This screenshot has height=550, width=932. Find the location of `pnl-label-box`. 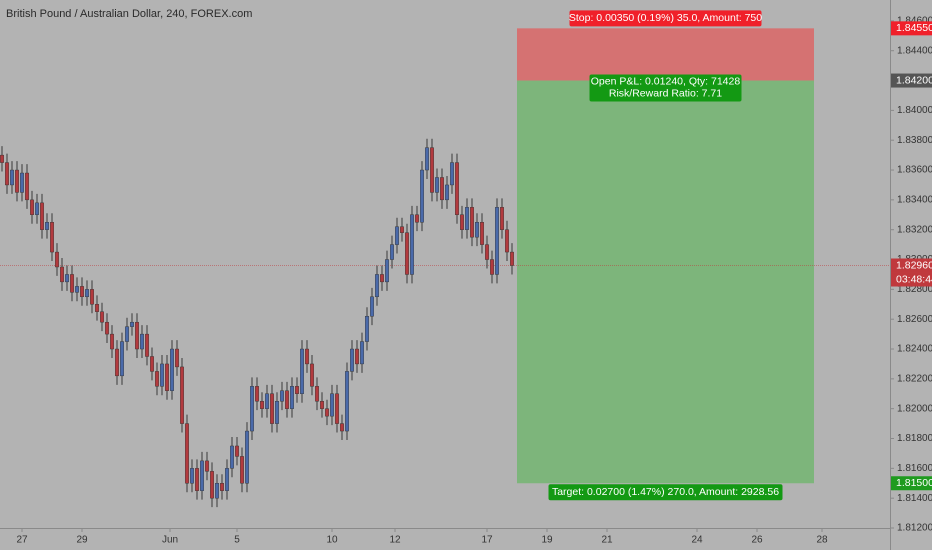

pnl-label-box is located at coordinates (665, 88).